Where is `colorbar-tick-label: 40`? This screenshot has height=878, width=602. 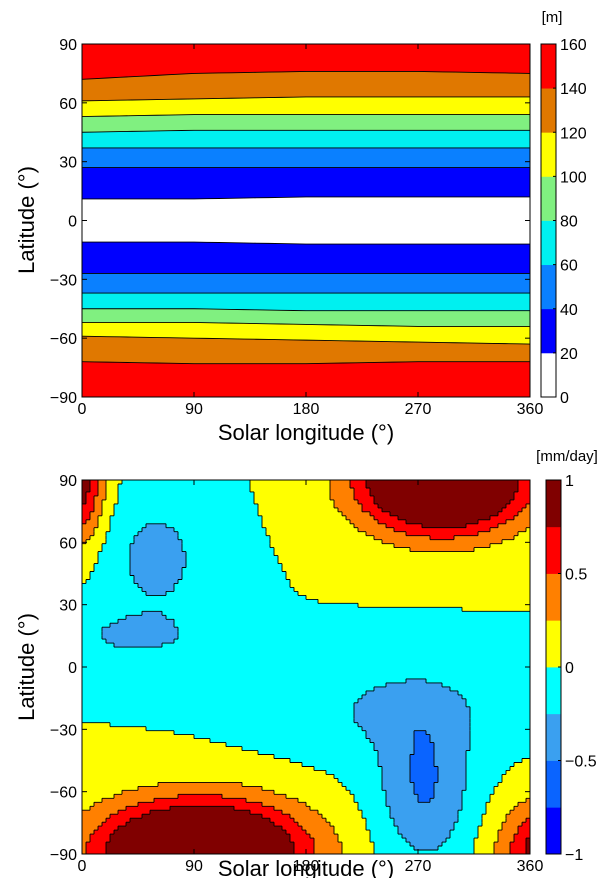
colorbar-tick-label: 40 is located at coordinates (569, 310).